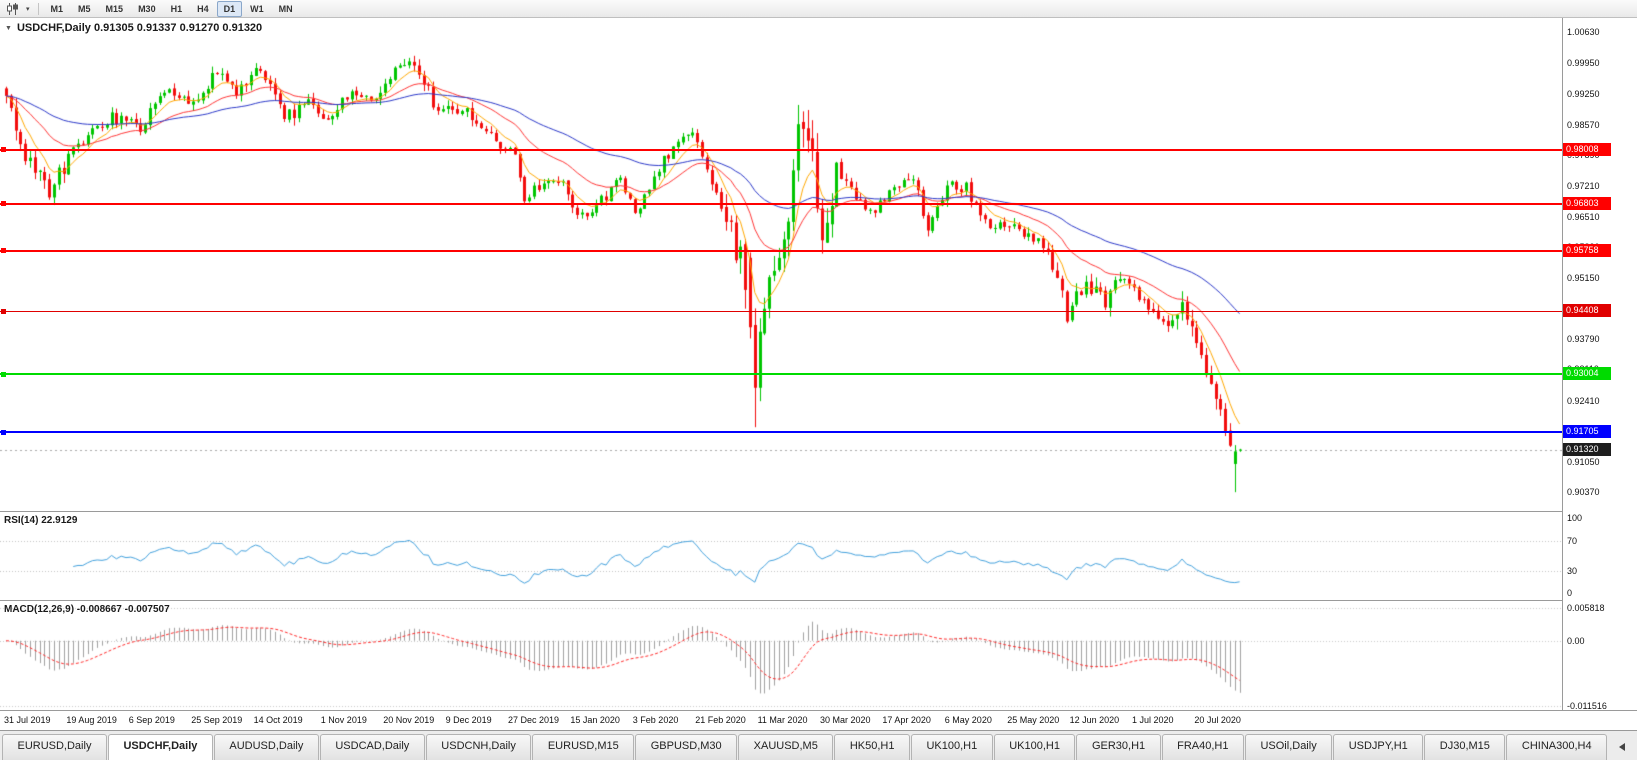  What do you see at coordinates (781, 311) in the screenshot?
I see `horizontal-line-0.94408` at bounding box center [781, 311].